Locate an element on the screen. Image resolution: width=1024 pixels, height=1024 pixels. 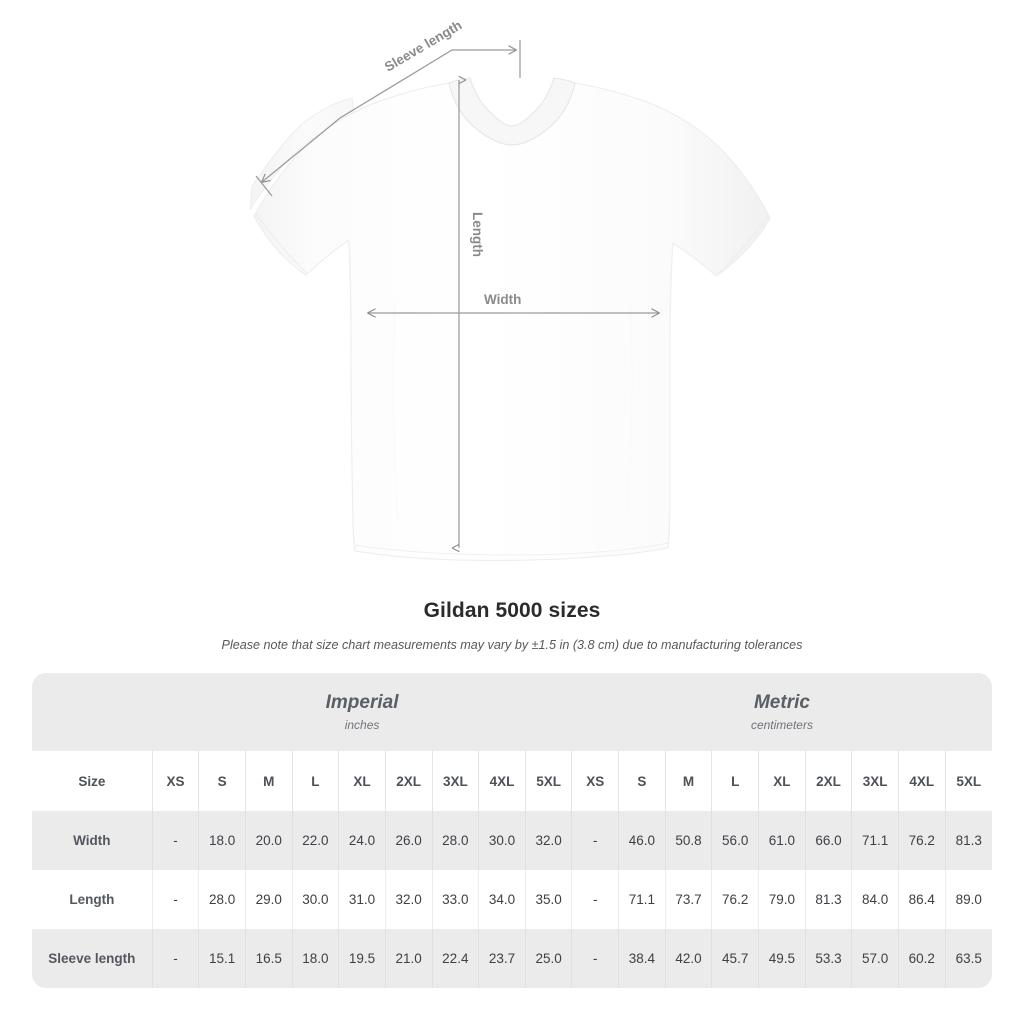
measurement-value: 23.7 is located at coordinates (502, 958).